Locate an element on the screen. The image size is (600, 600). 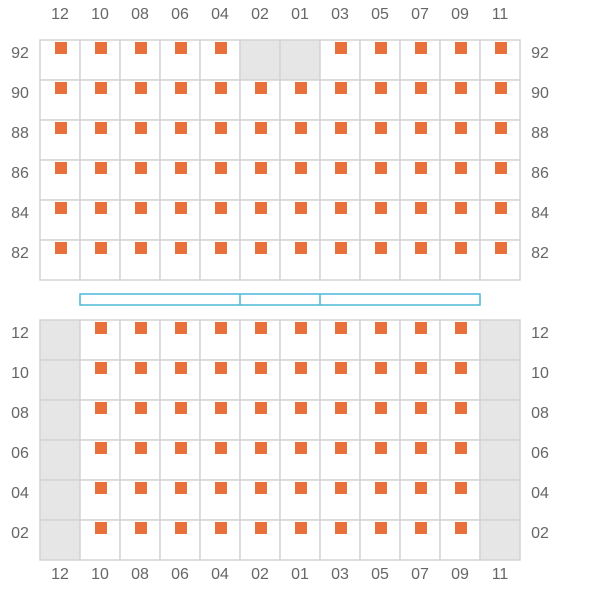
column-label: 01 is located at coordinates (300, 14).